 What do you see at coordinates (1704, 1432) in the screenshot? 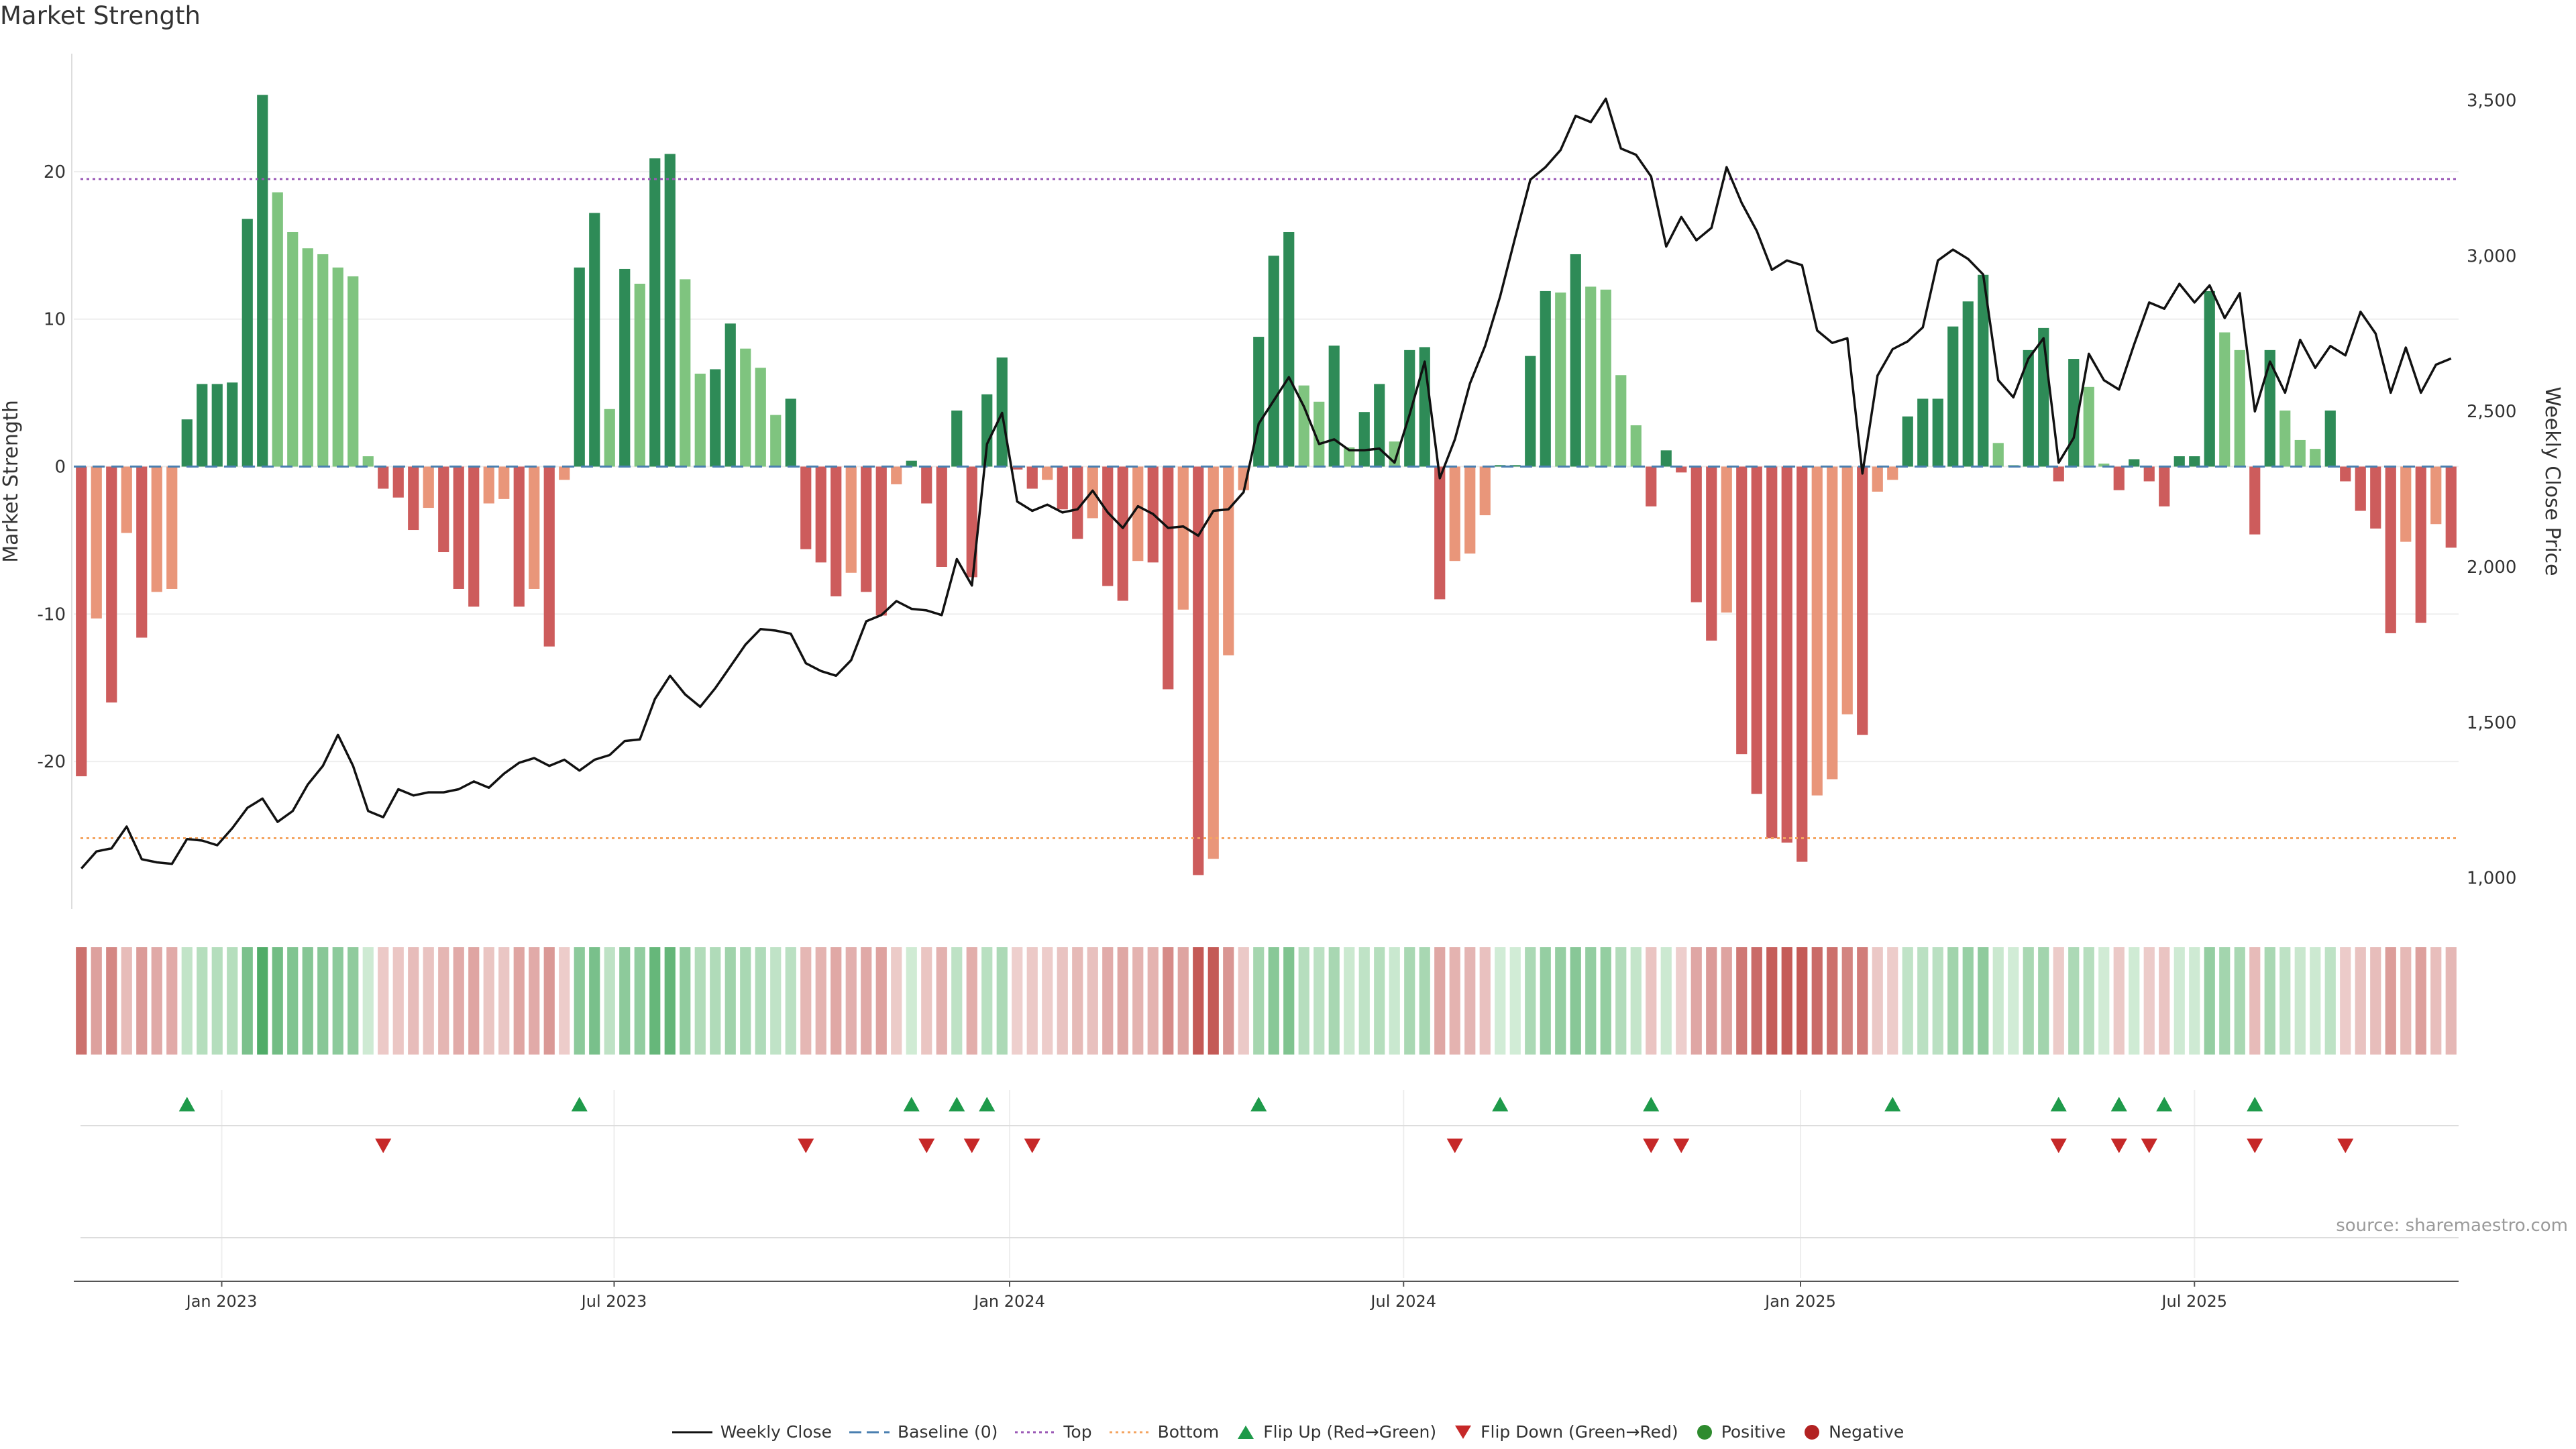
I see `positive-dot-icon` at bounding box center [1704, 1432].